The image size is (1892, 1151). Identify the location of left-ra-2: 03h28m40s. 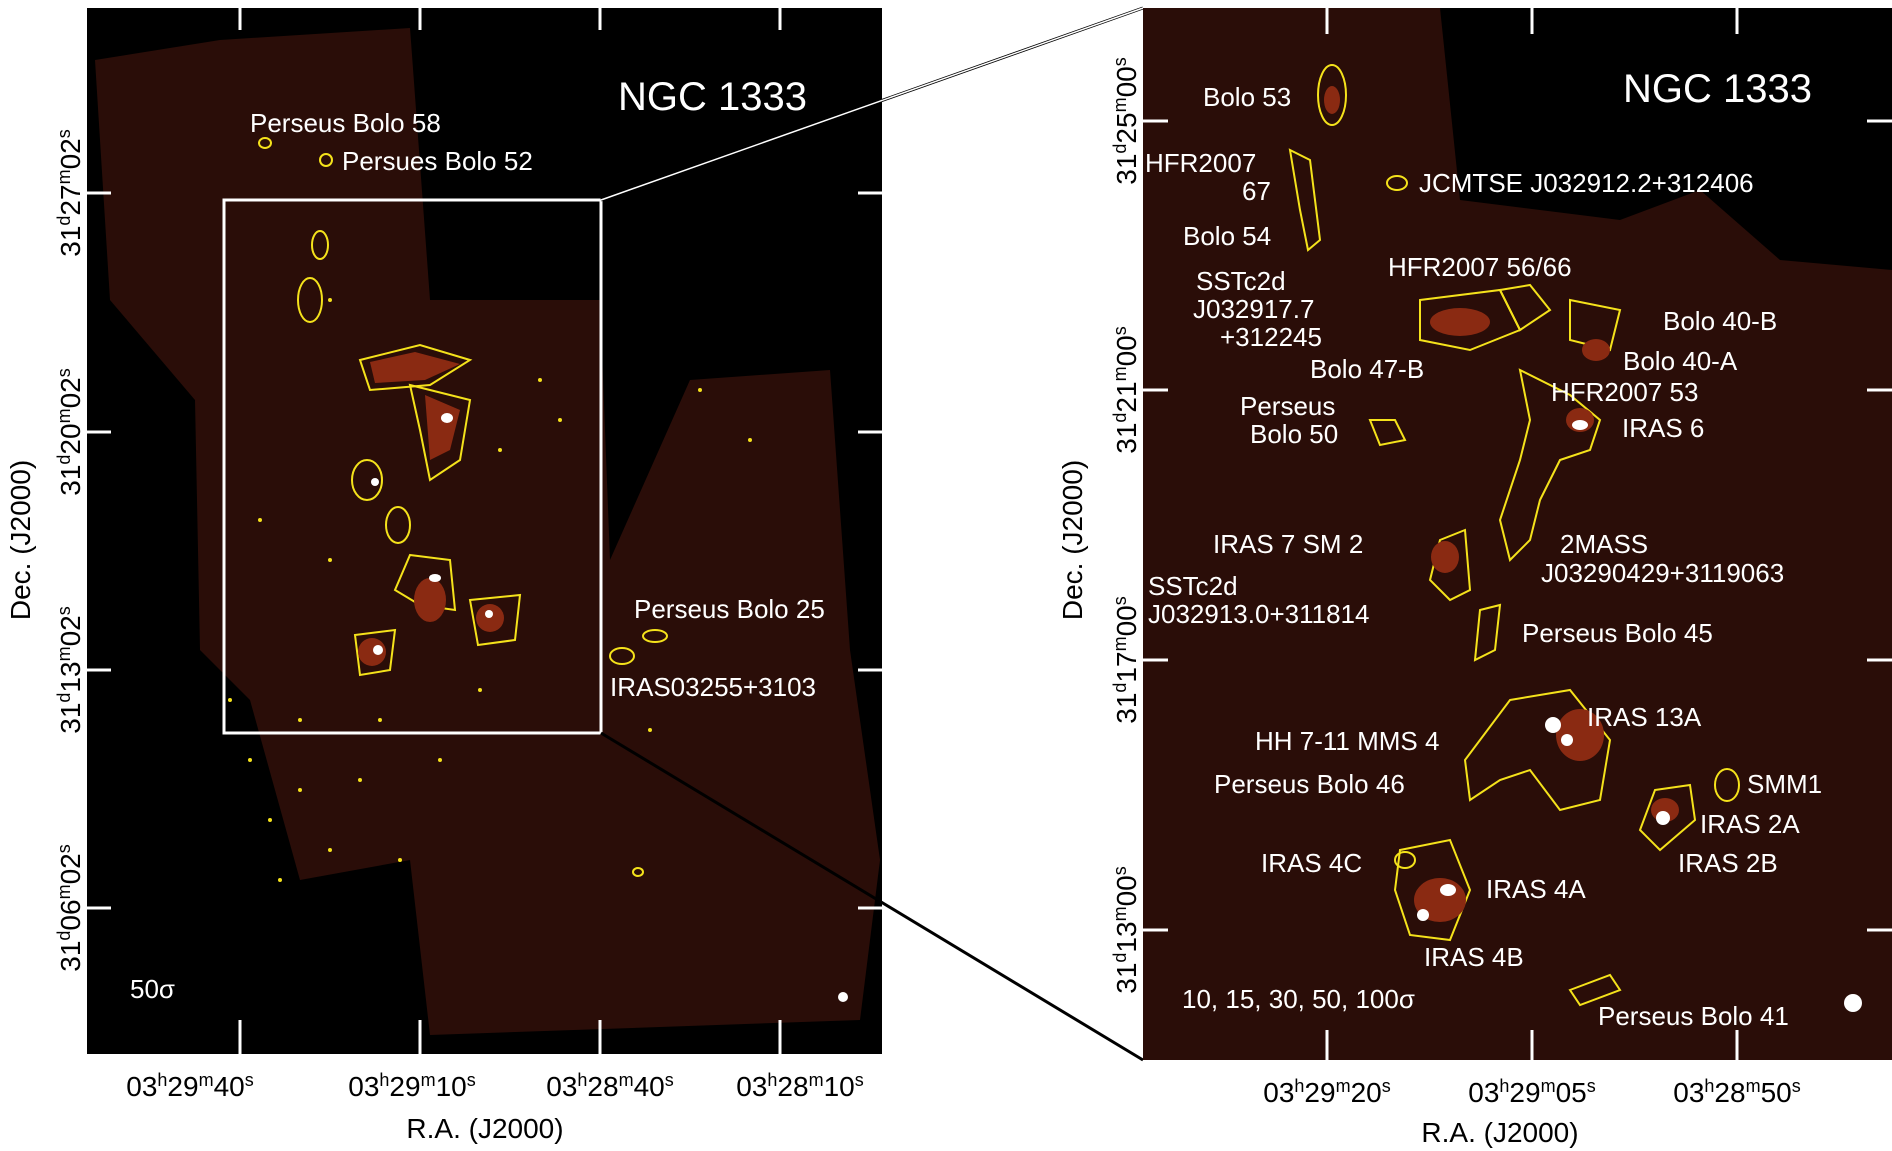
(609, 1086).